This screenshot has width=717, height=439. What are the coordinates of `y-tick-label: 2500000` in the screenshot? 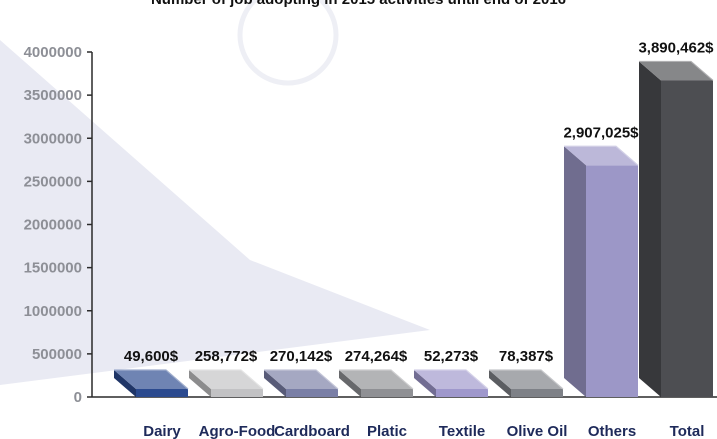 It's located at (53, 181).